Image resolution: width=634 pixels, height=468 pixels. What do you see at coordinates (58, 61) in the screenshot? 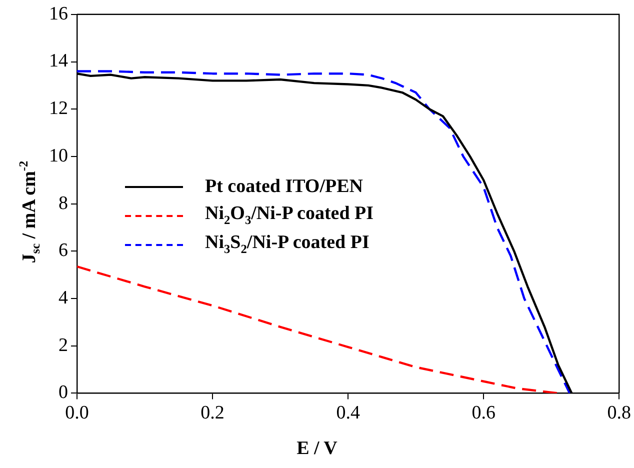
I see `y-tick-label: 14` at bounding box center [58, 61].